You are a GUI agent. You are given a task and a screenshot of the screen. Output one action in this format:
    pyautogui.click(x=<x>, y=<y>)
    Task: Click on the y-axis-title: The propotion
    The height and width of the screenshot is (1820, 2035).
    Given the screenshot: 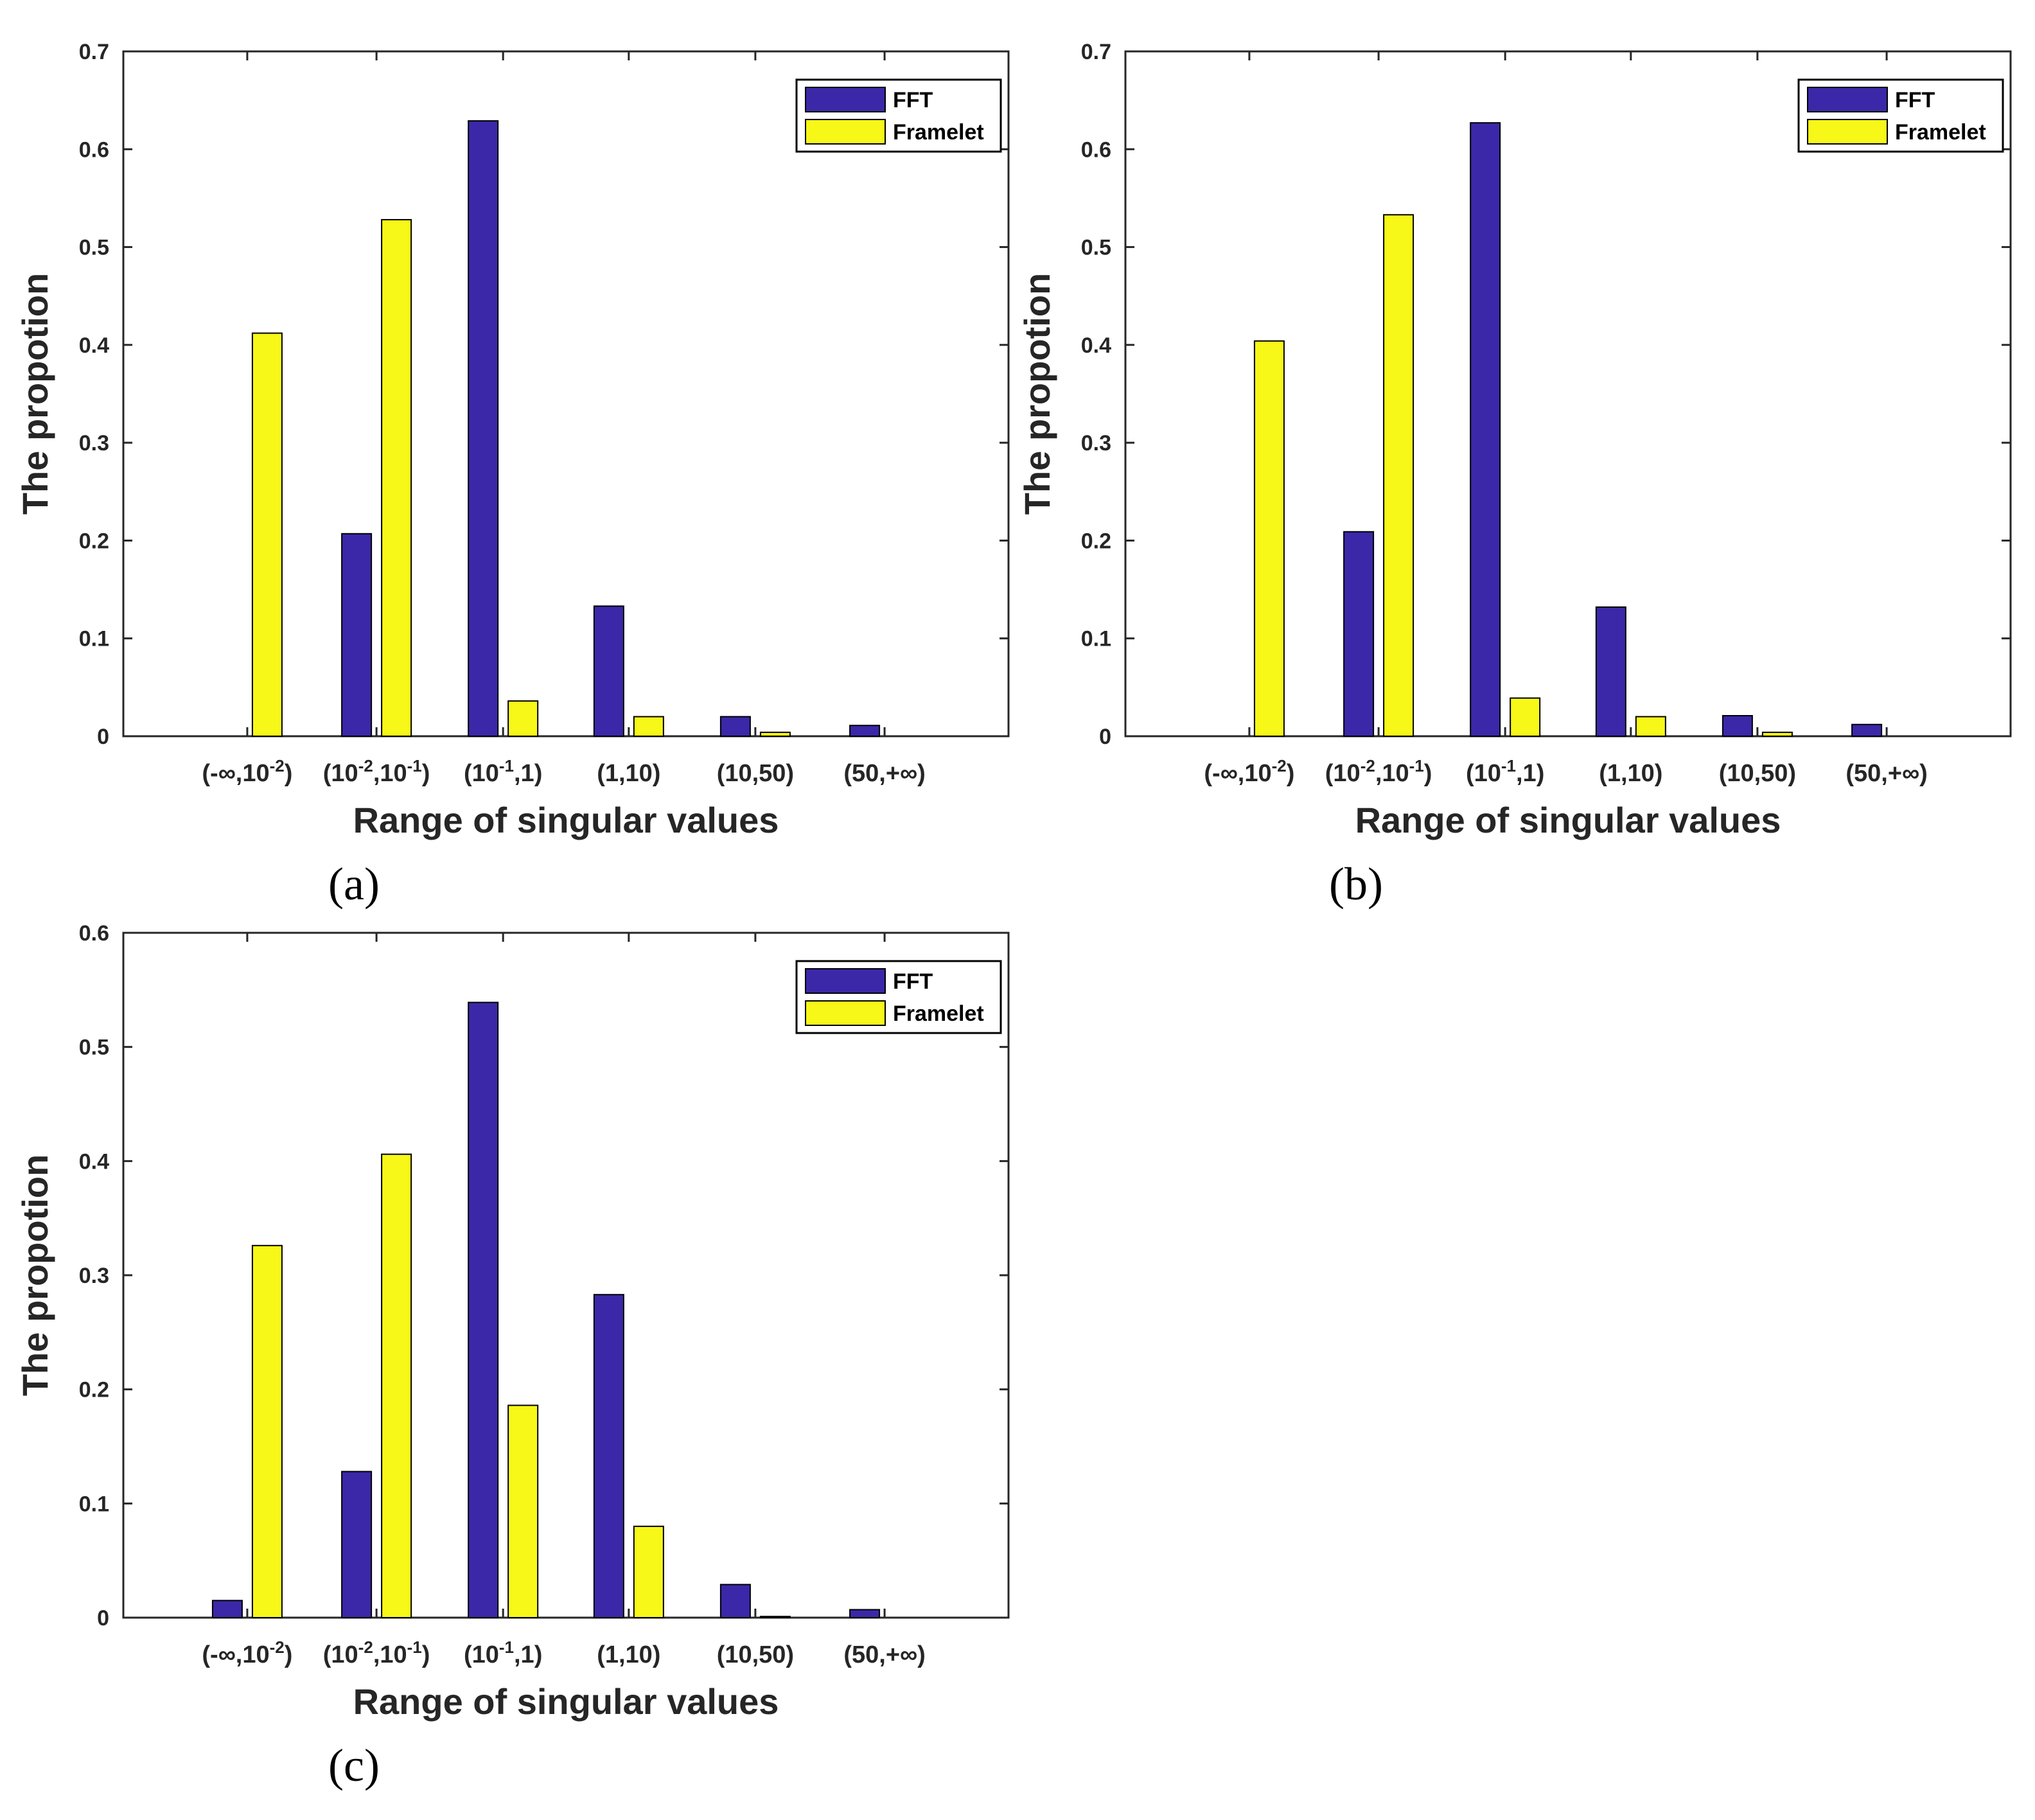 What is the action you would take?
    pyautogui.click(x=35, y=394)
    